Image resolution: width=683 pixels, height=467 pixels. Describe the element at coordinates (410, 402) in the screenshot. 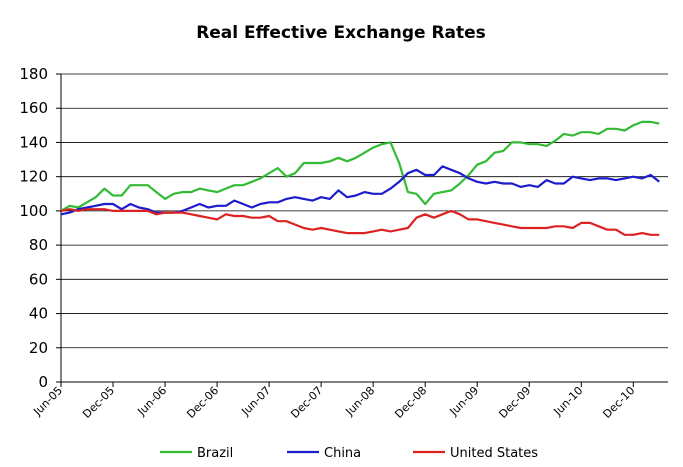

I see `x-tick-label: Dec-08` at that location.